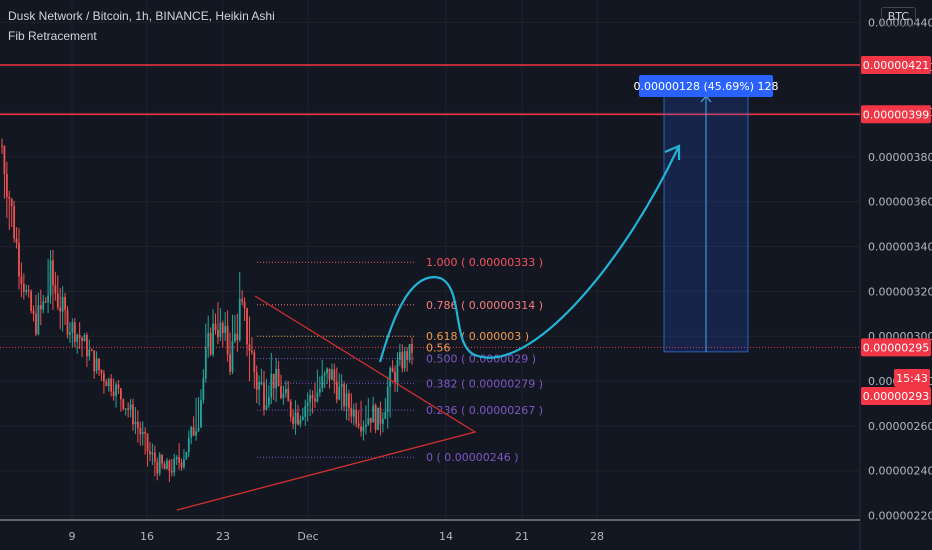  I want to click on projection-label-bg, so click(706, 86).